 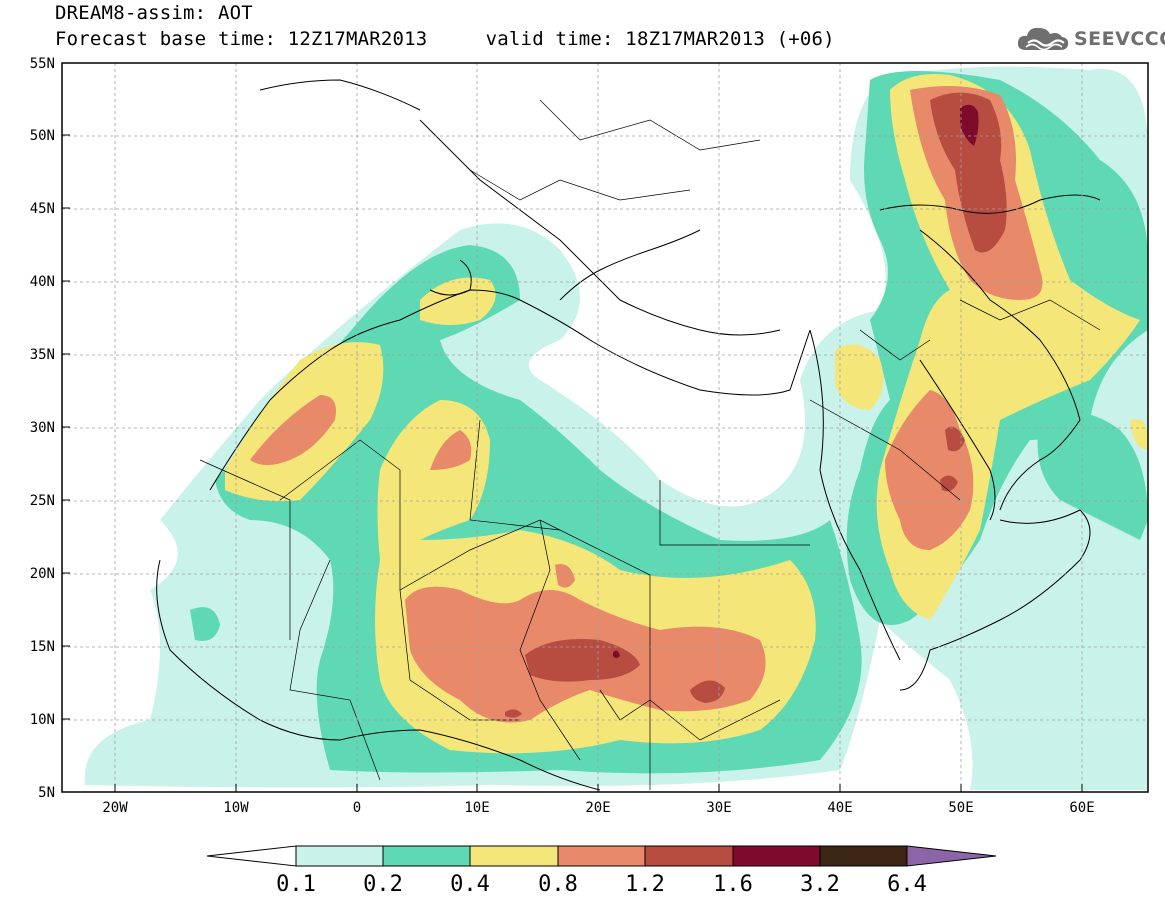 I want to click on lat-label: 5N, so click(x=46, y=793).